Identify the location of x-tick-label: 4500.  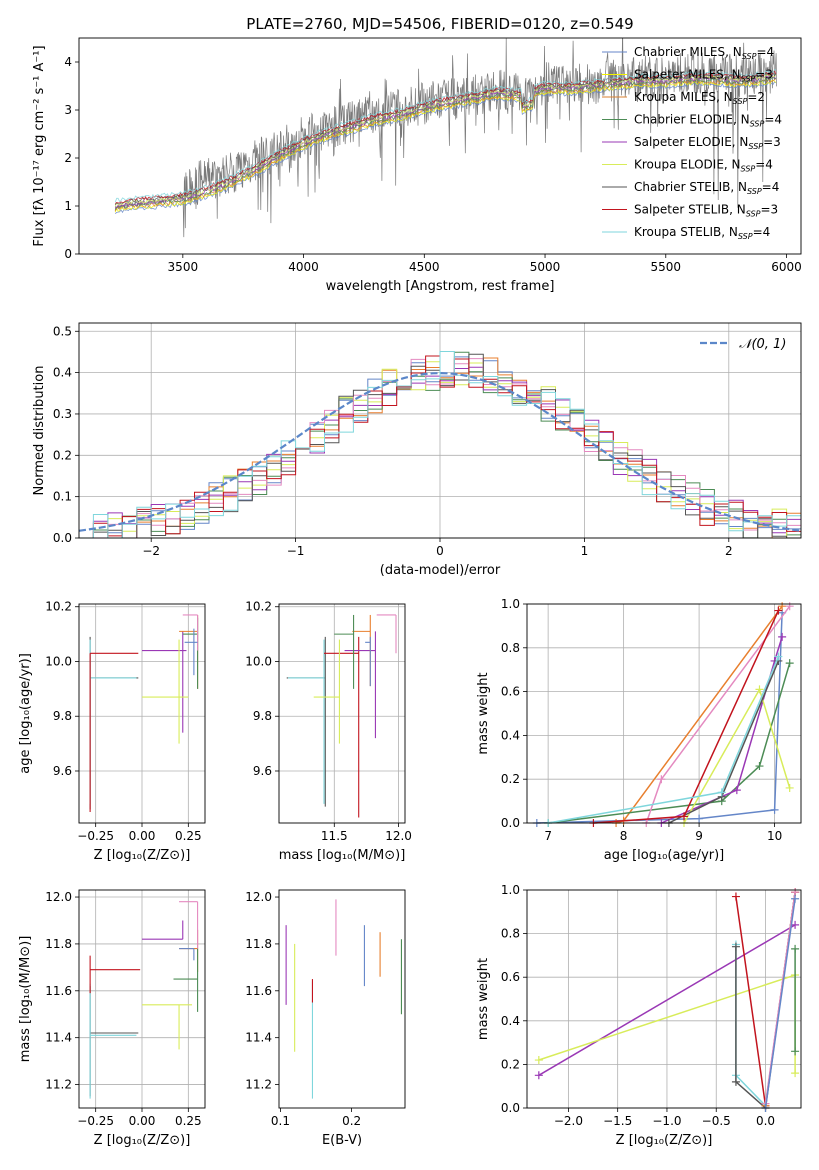
(424, 267).